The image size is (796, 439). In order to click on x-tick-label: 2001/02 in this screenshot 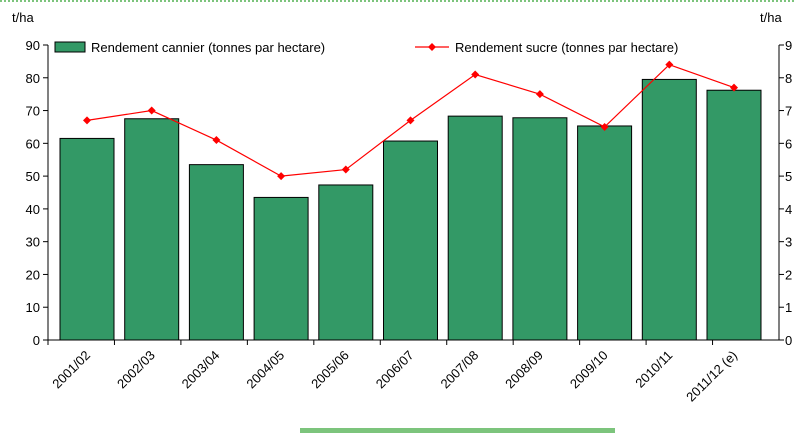, I will do `click(71, 370)`.